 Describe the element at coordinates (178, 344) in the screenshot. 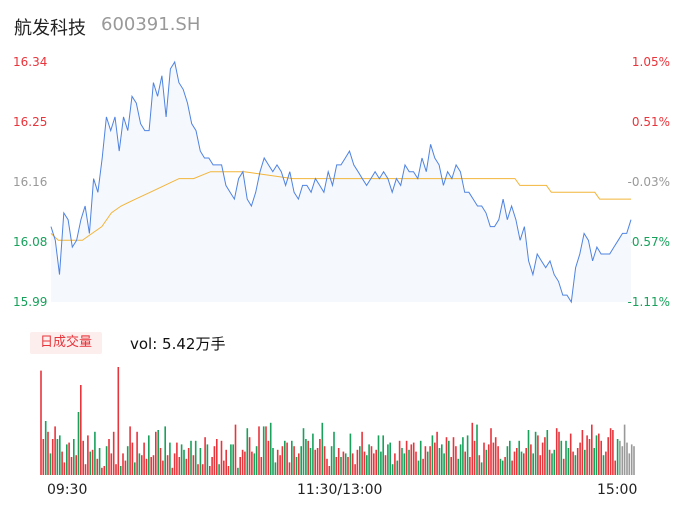

I see `volume-readout: vol: 5.42万手` at that location.